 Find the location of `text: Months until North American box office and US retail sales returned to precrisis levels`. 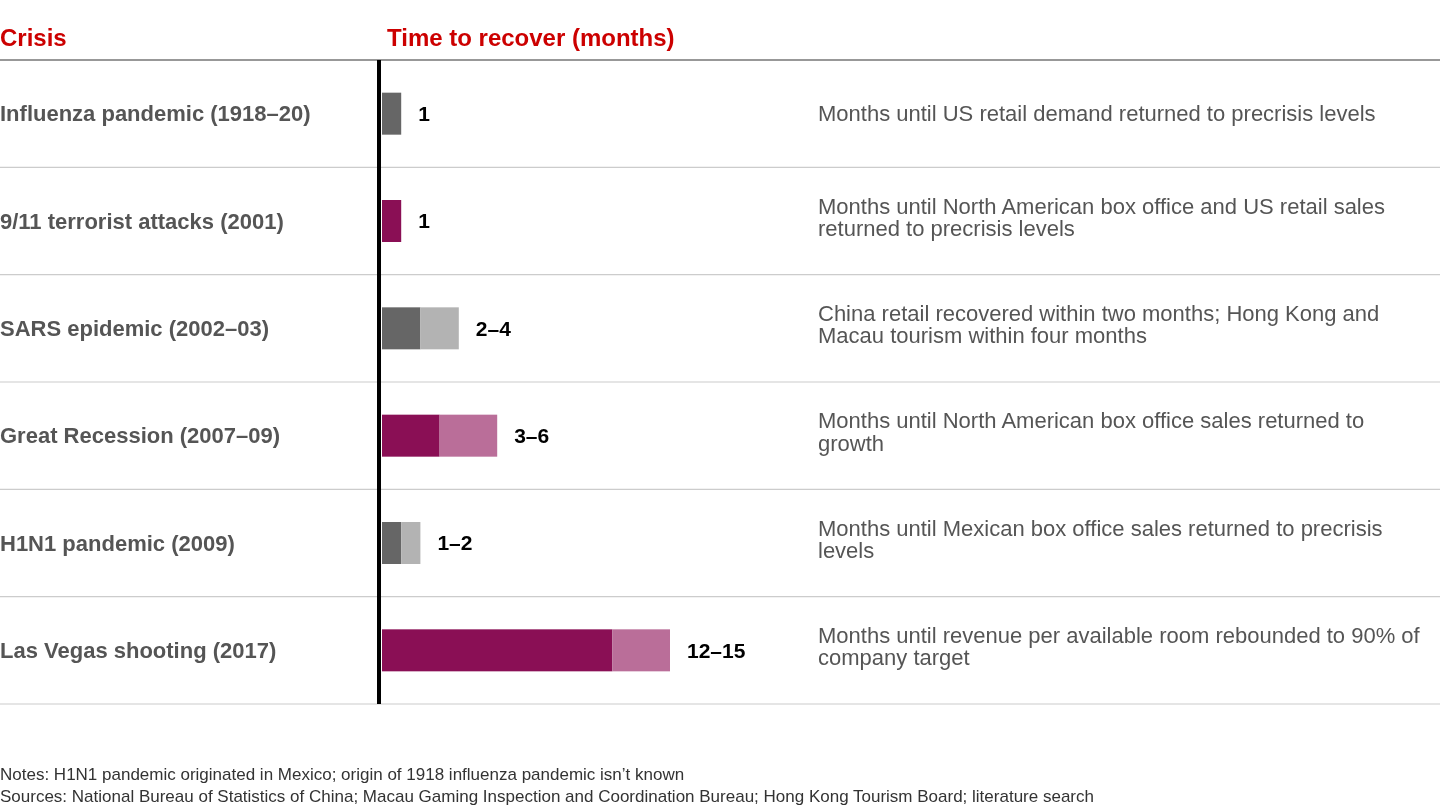

text: Months until North American box office and US retail sales returned to precrisis levels is located at coordinates (1101, 217).